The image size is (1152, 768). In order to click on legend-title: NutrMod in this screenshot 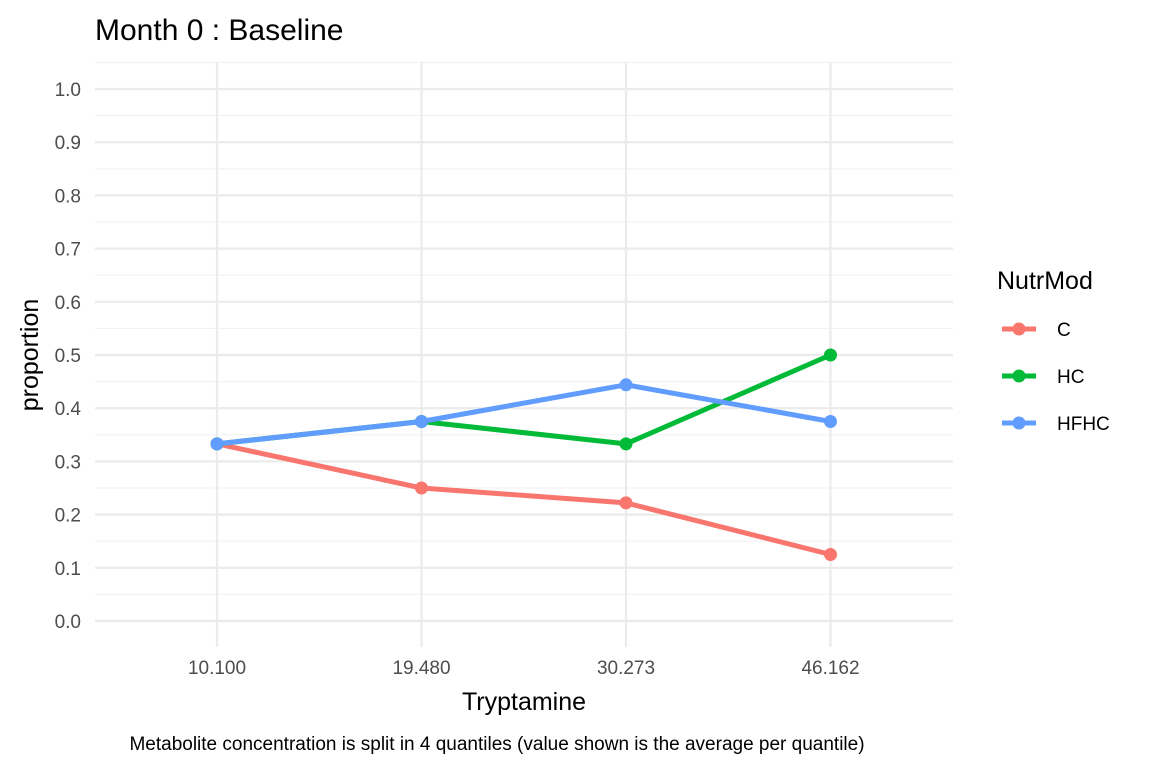, I will do `click(1045, 281)`.